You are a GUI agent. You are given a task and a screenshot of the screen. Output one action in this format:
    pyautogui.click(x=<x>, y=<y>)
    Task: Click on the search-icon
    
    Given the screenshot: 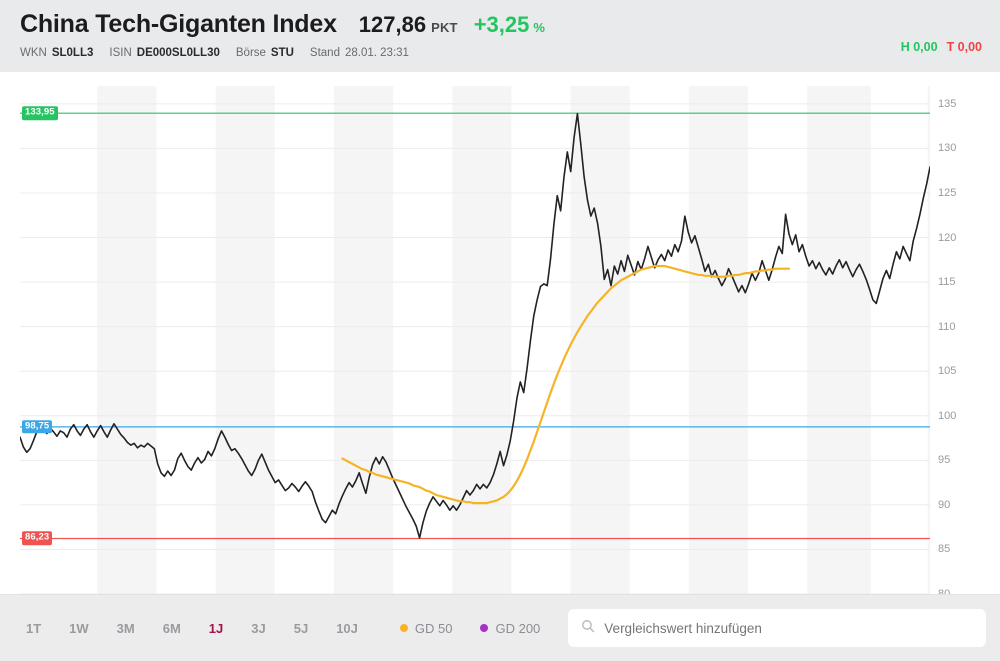 What is the action you would take?
    pyautogui.click(x=588, y=628)
    